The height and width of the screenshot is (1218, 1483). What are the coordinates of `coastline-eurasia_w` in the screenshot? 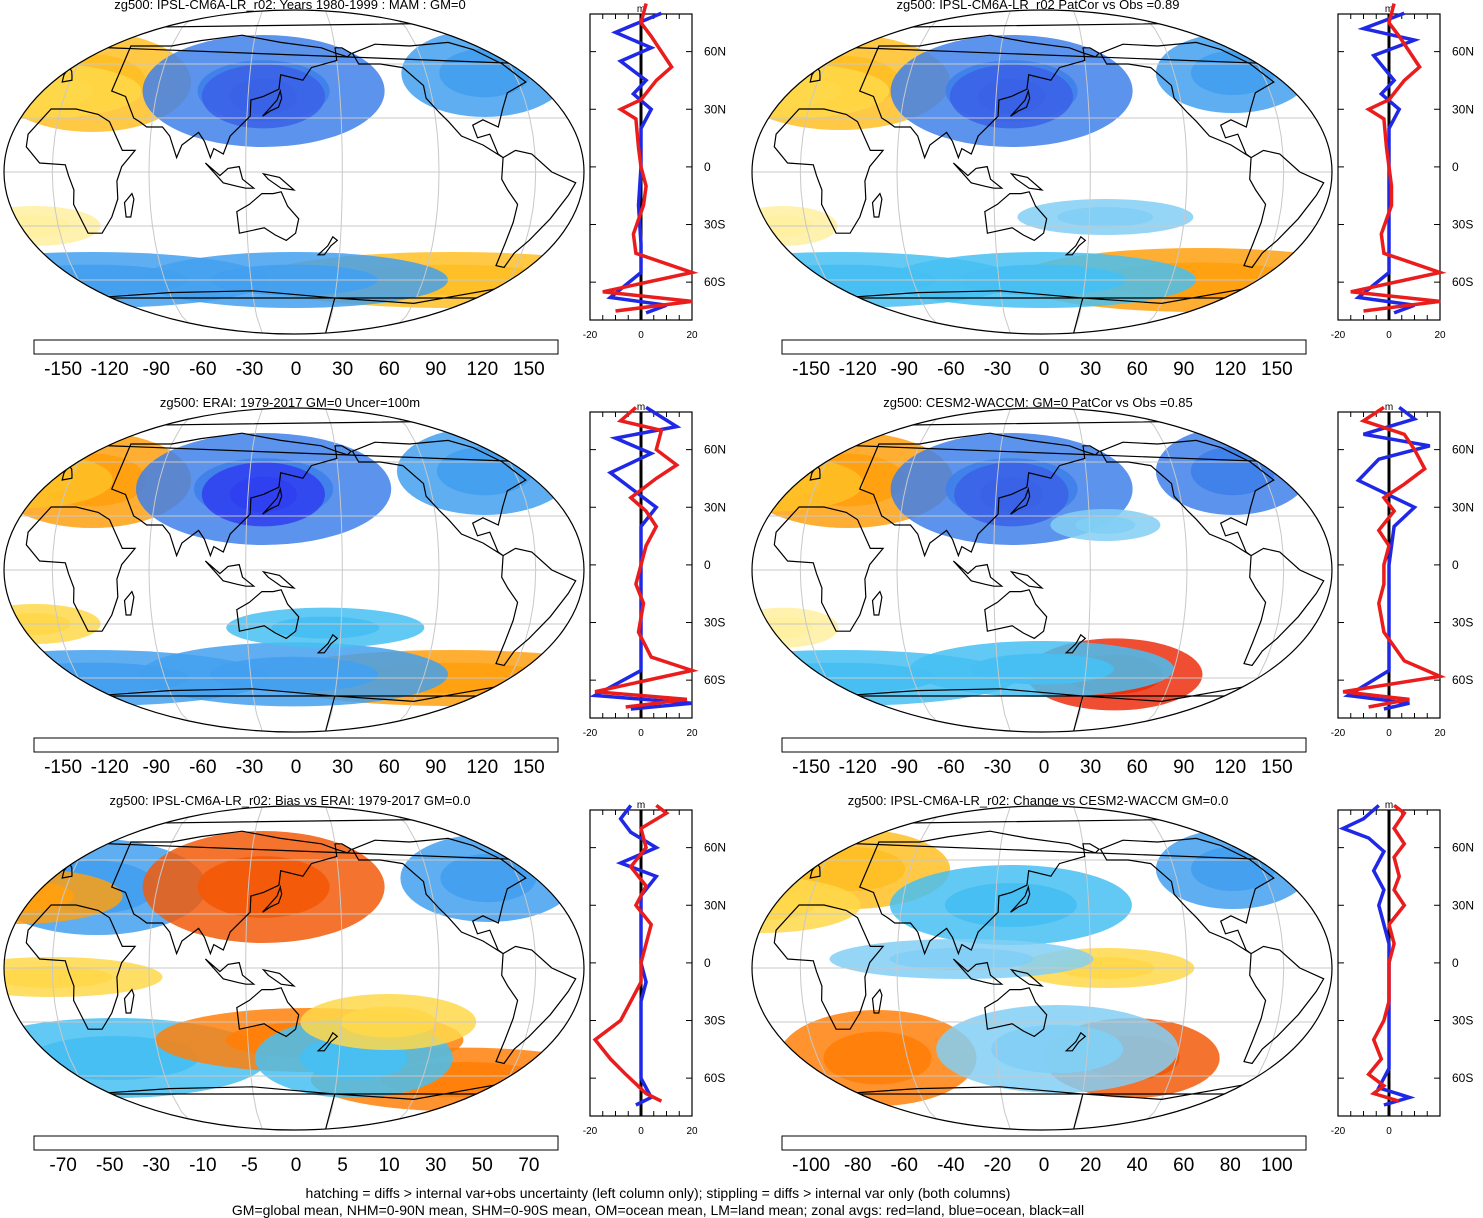 It's located at (343, 52).